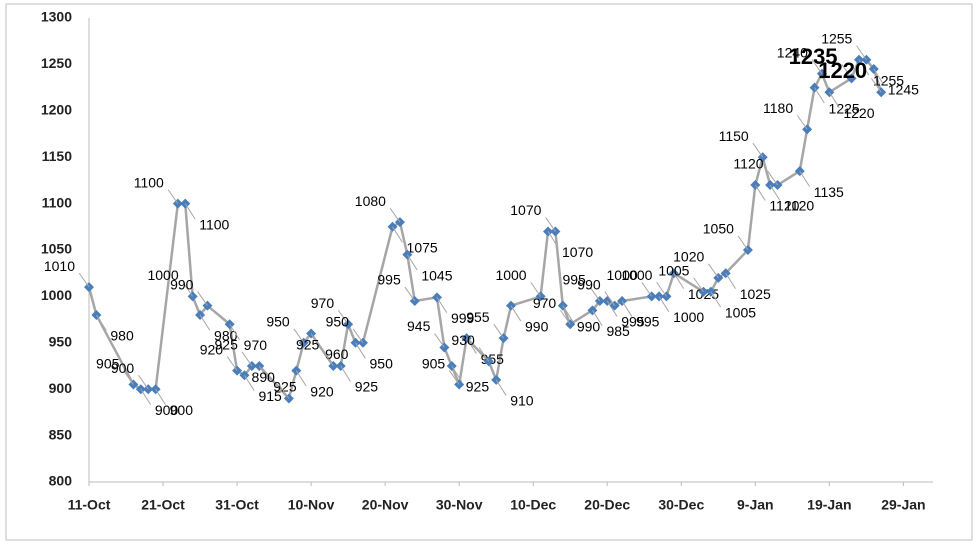  Describe the element at coordinates (829, 192) in the screenshot. I see `data-label: 1135` at that location.